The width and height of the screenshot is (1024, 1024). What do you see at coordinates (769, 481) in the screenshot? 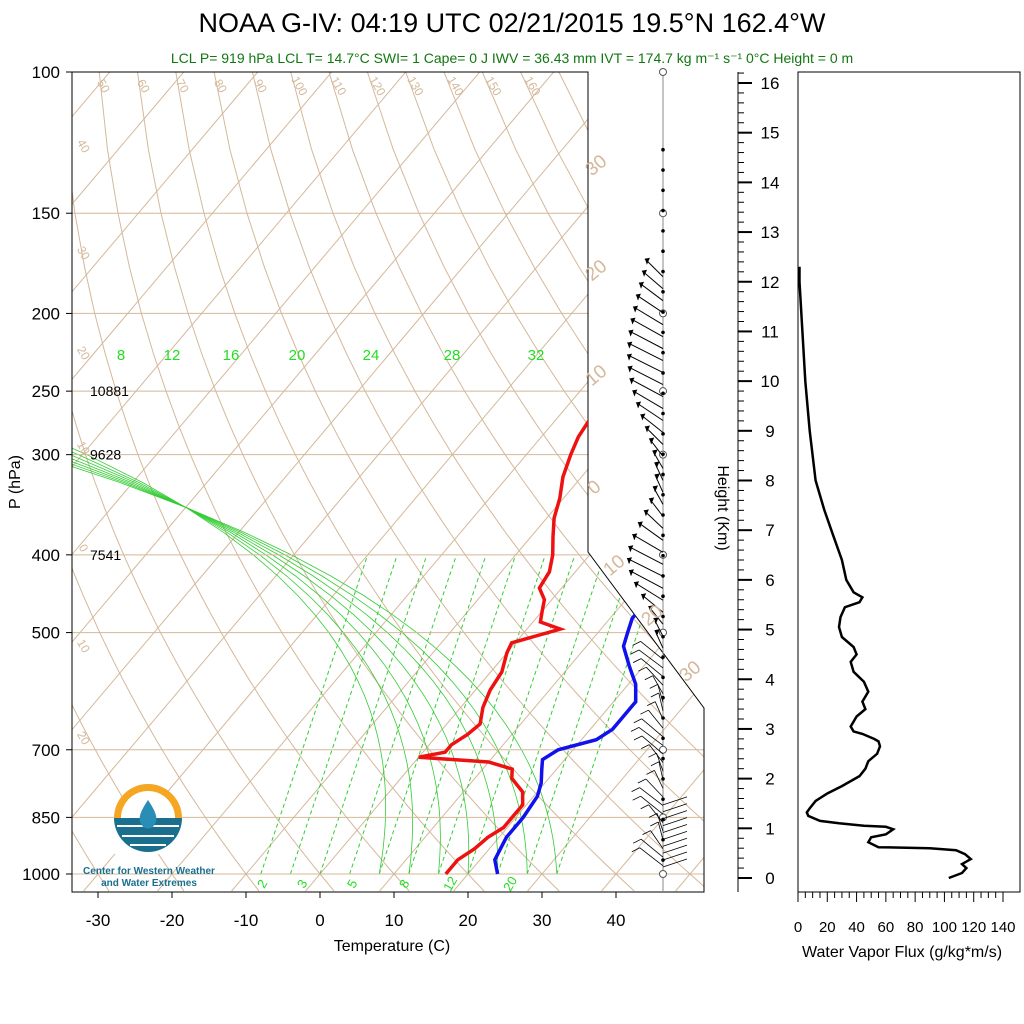
I see `height-tick-label: 8` at bounding box center [769, 481].